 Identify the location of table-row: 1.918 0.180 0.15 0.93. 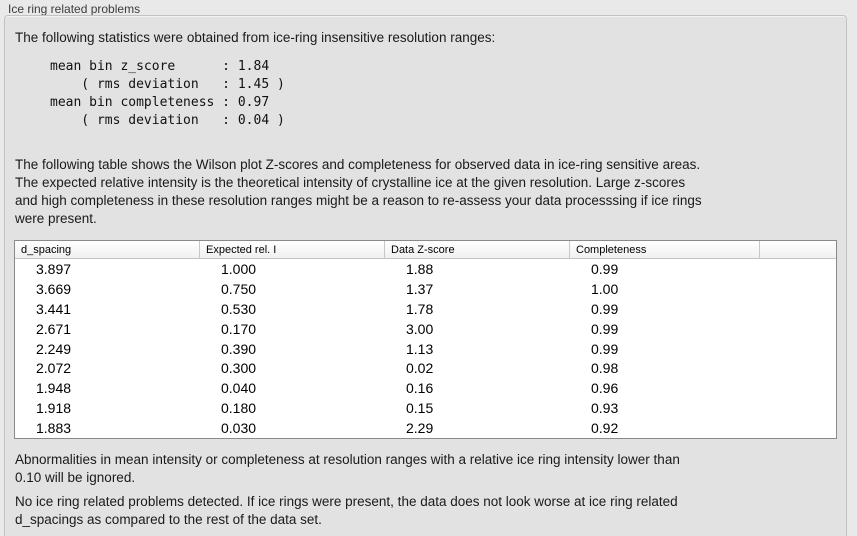
(425, 408).